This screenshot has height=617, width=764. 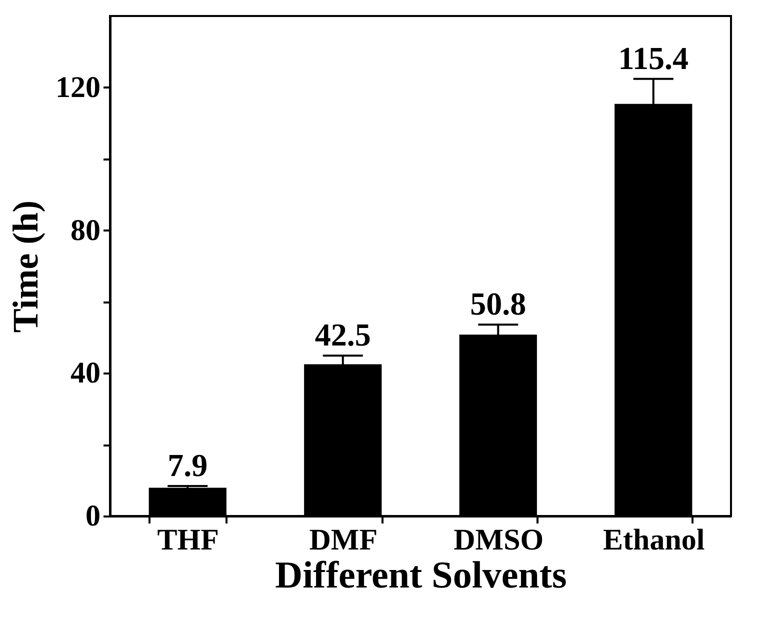 What do you see at coordinates (499, 540) in the screenshot?
I see `x-tick-label: DMSO` at bounding box center [499, 540].